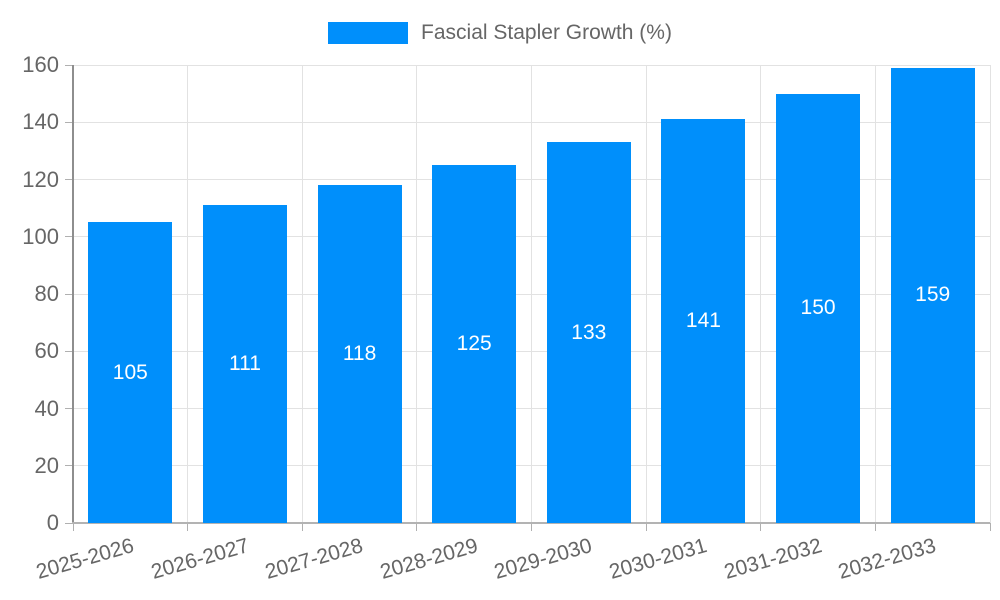  I want to click on x-axis-label: 2025-2026, so click(85, 559).